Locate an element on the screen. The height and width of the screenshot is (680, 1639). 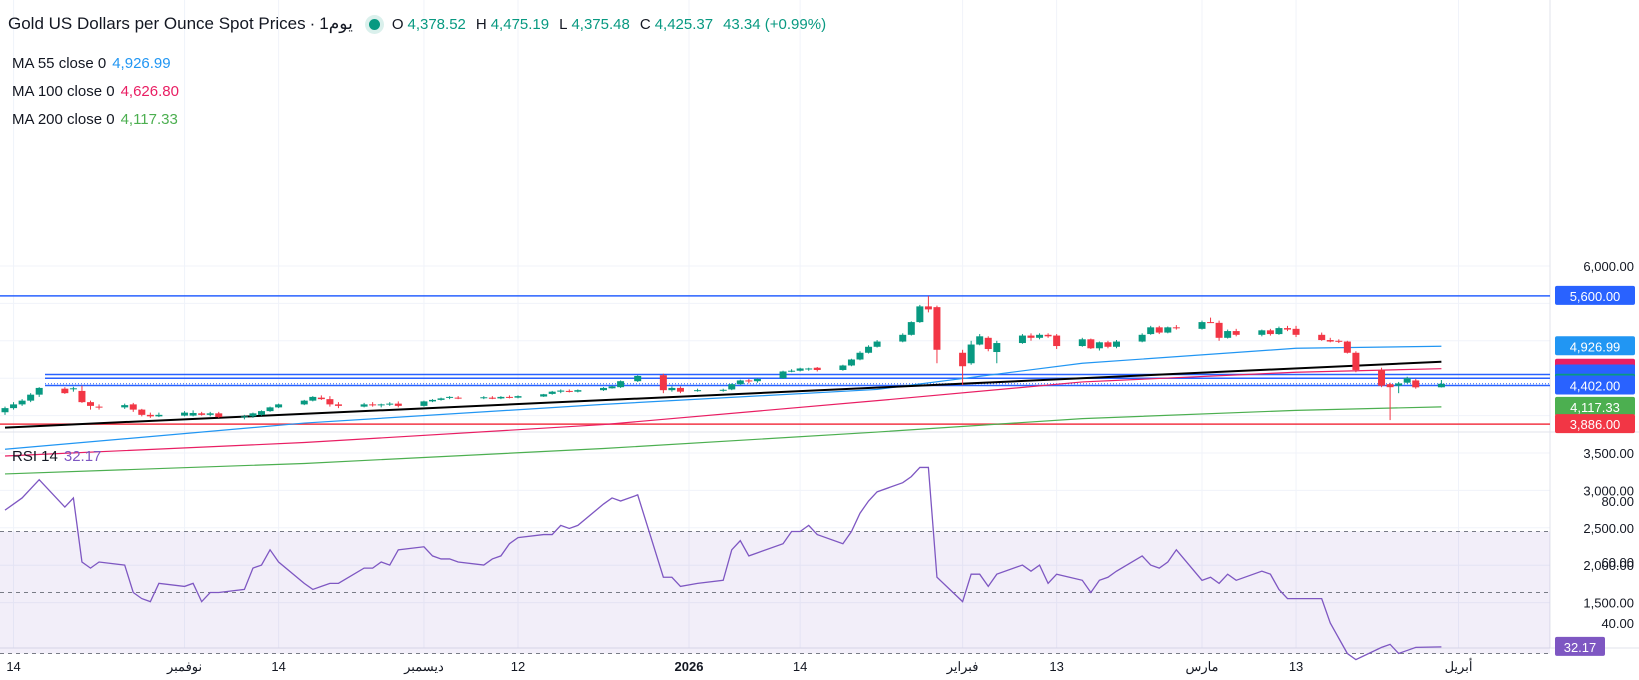
price-label-text: 5,600.00 is located at coordinates (1595, 296).